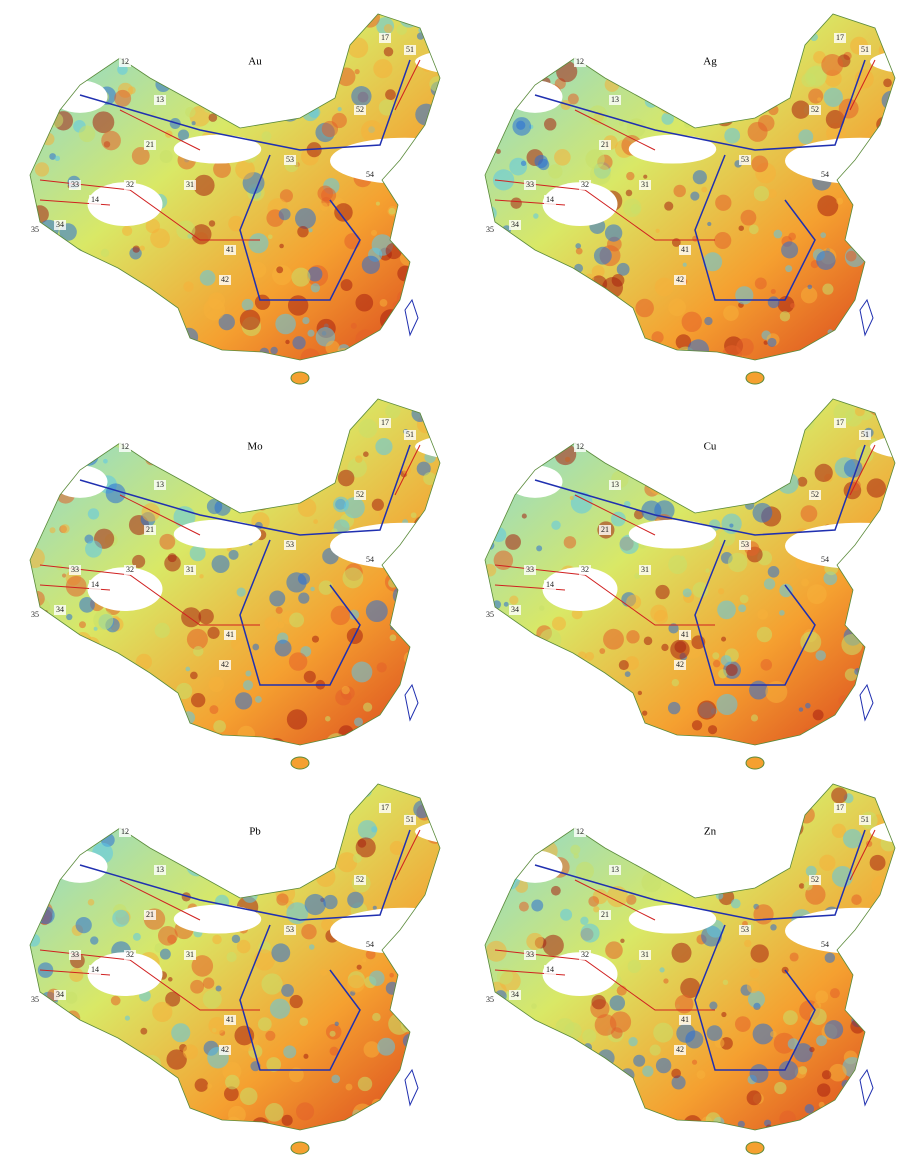 Image resolution: width=907 pixels, height=1159 pixels. I want to click on hainan, so click(300, 1148).